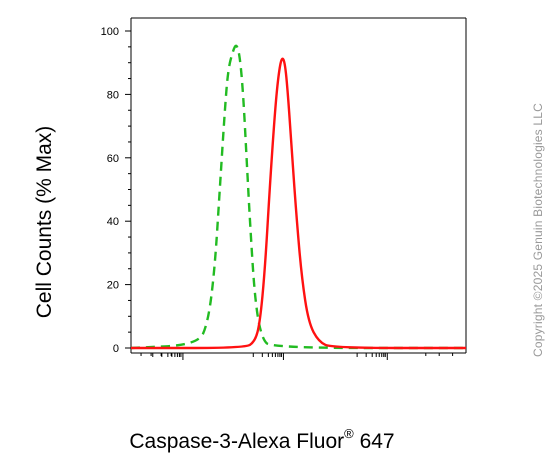  Describe the element at coordinates (116, 349) in the screenshot. I see `y-tick-label: 0` at that location.